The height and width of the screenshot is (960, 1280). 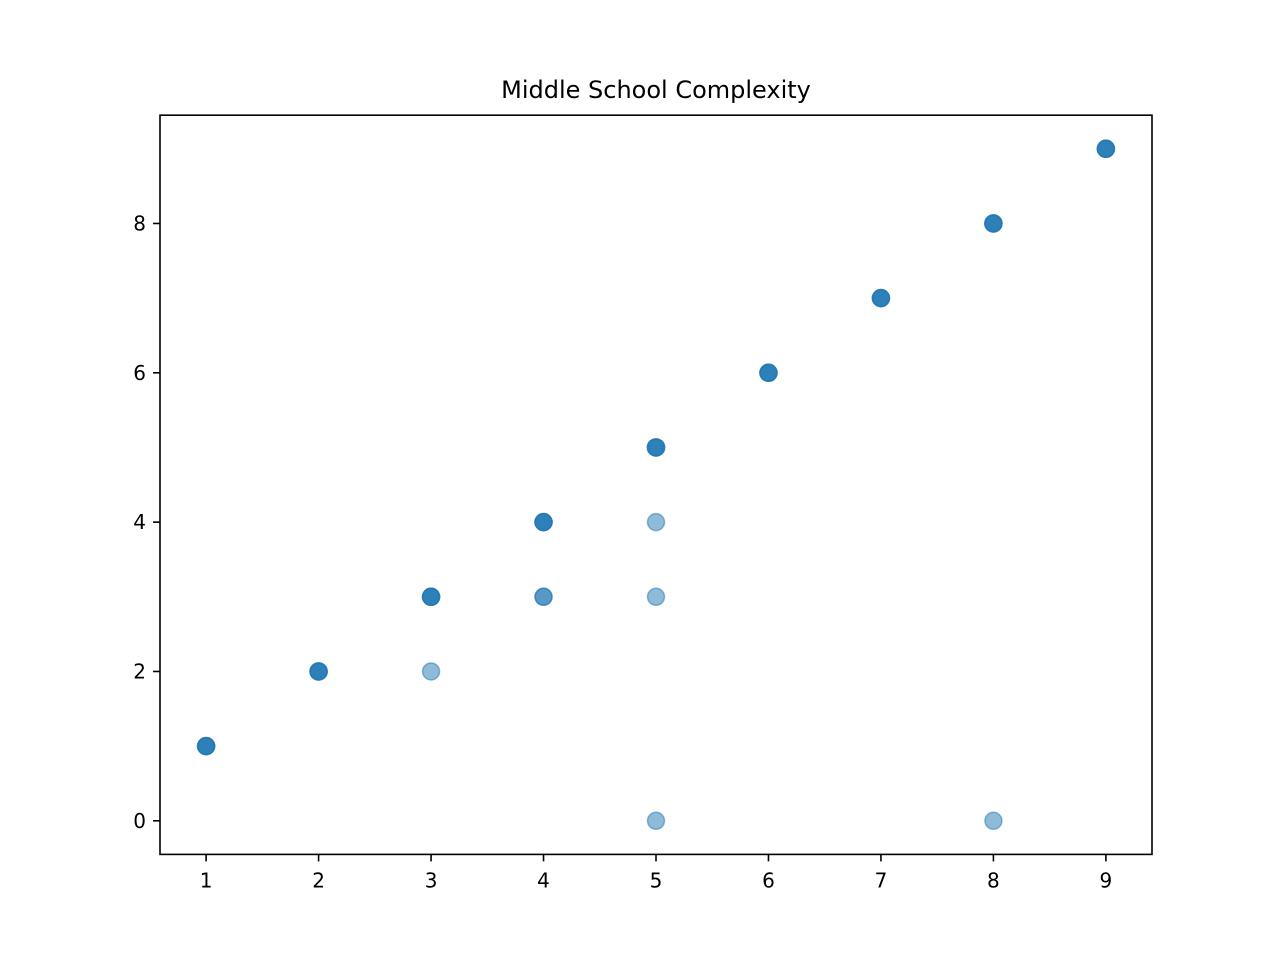 What do you see at coordinates (139, 223) in the screenshot?
I see `y-tick-label: 8` at bounding box center [139, 223].